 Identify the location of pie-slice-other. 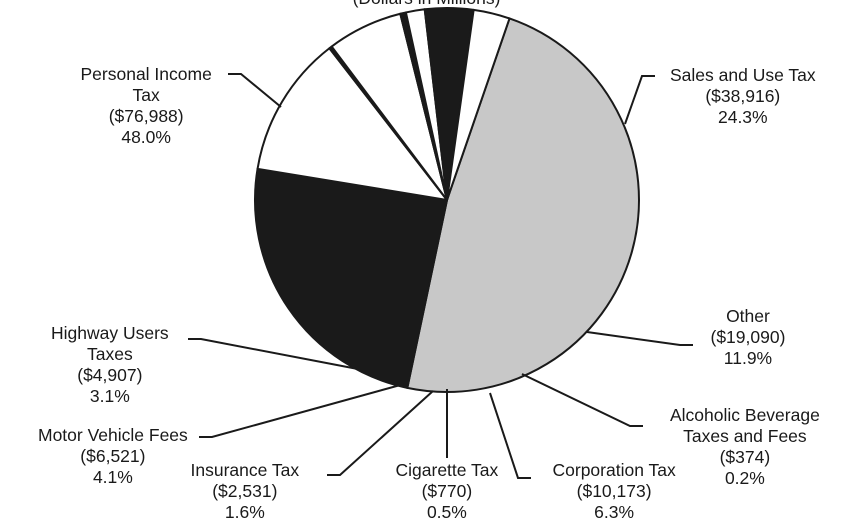
(352, 124).